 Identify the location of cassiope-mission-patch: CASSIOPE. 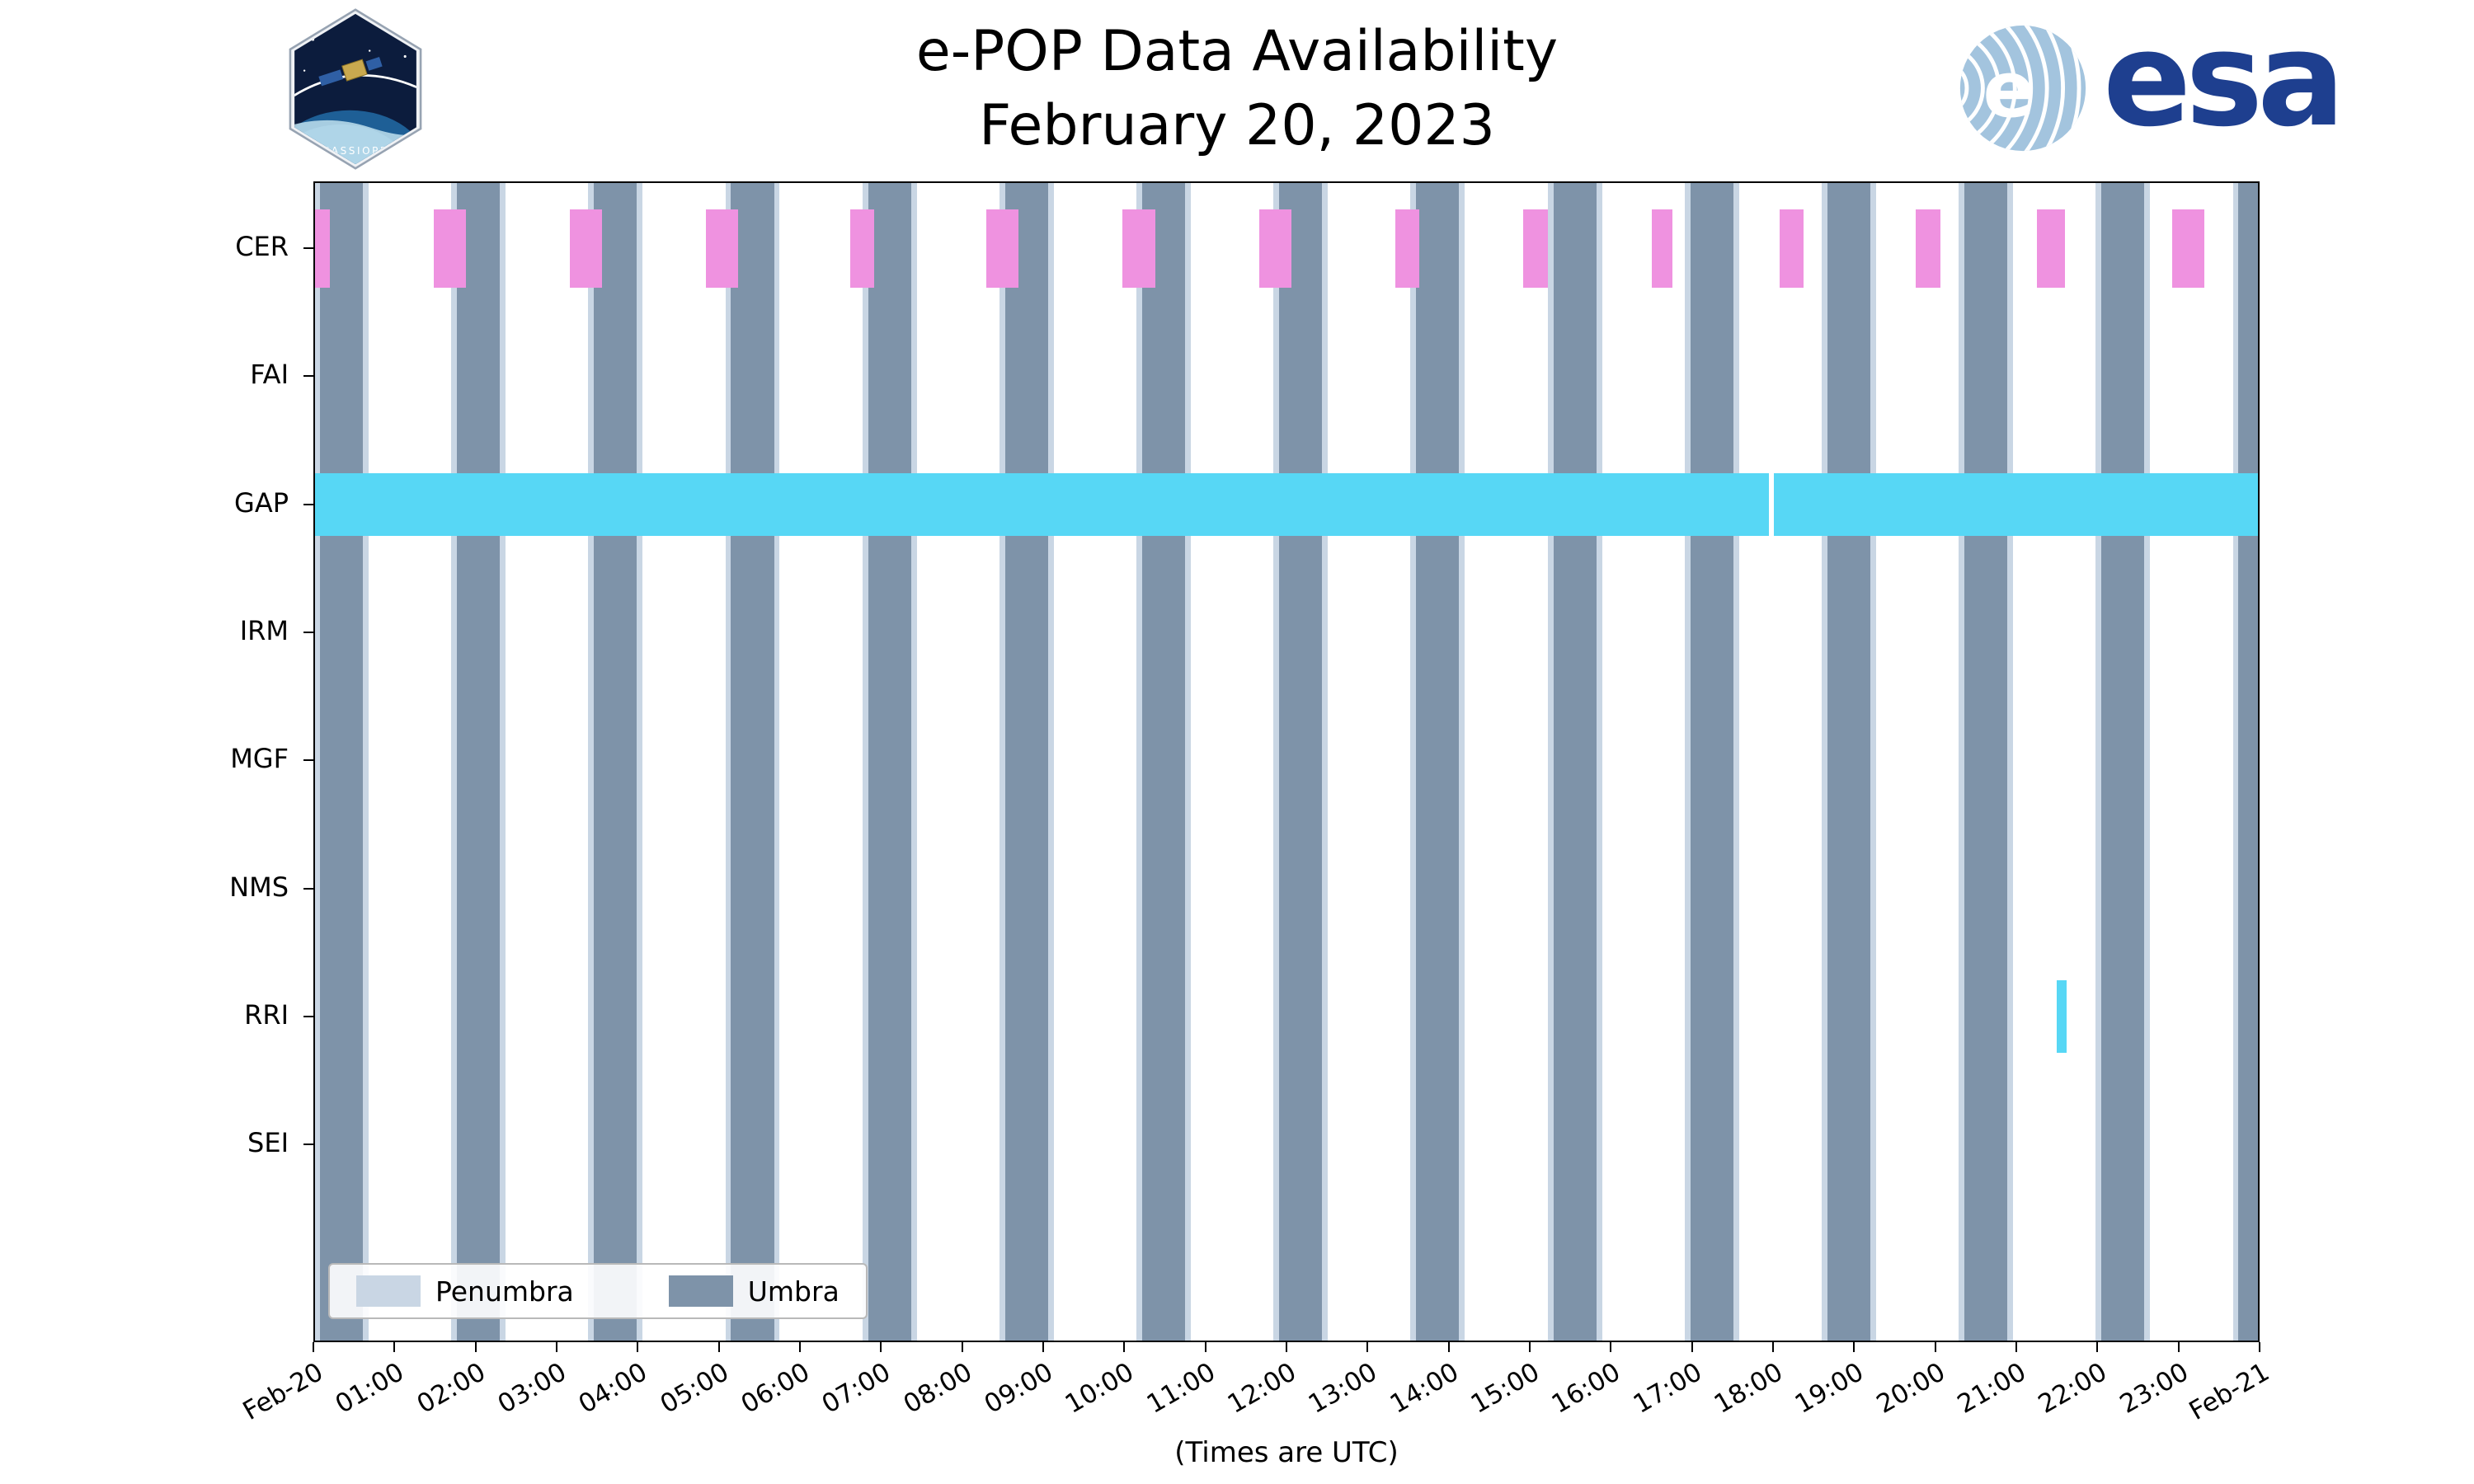
(355, 89).